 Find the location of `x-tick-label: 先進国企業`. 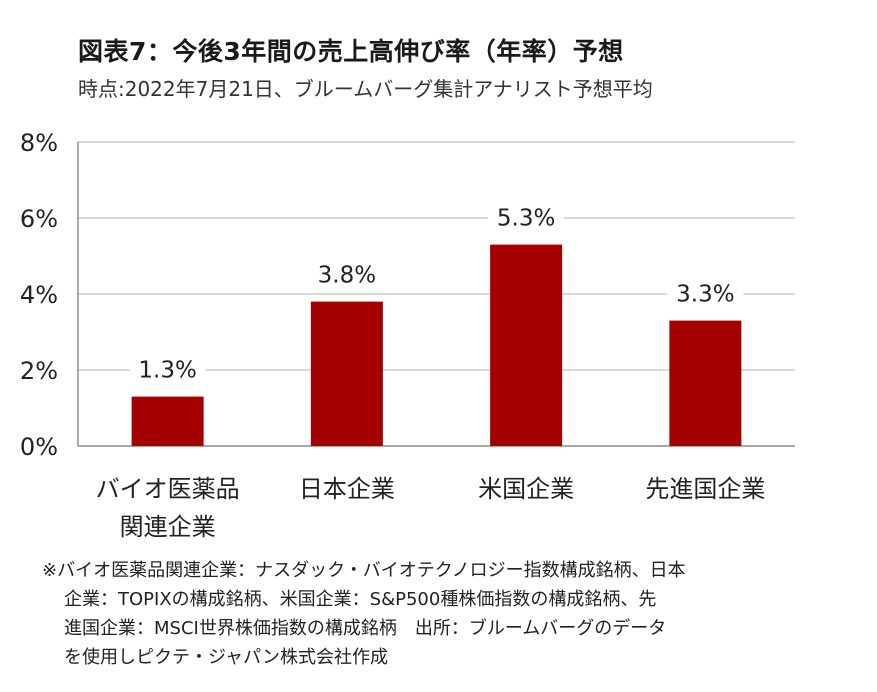

x-tick-label: 先進国企業 is located at coordinates (705, 489).